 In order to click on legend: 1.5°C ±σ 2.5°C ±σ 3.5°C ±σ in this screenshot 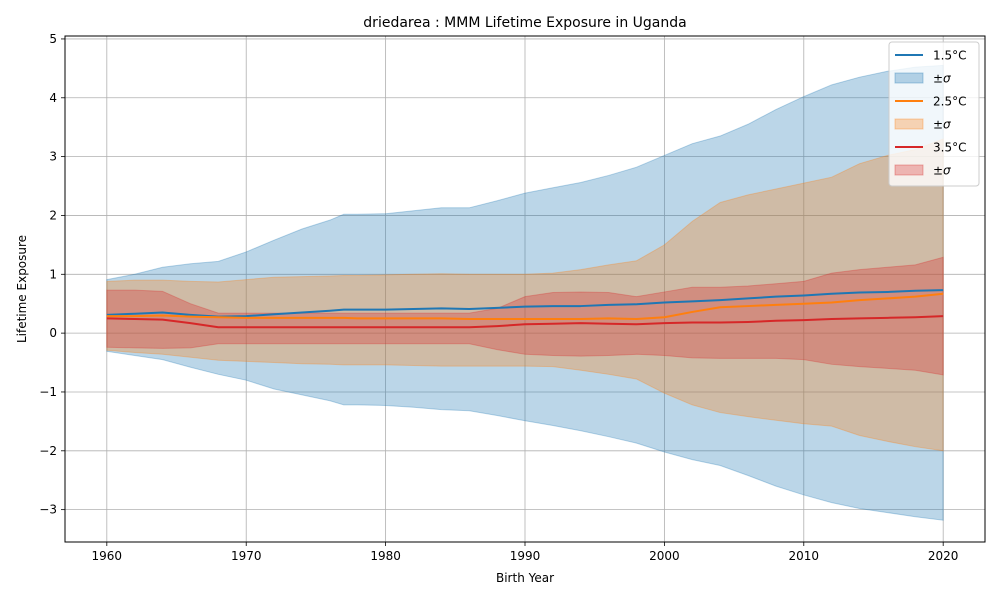, I will do `click(934, 114)`.